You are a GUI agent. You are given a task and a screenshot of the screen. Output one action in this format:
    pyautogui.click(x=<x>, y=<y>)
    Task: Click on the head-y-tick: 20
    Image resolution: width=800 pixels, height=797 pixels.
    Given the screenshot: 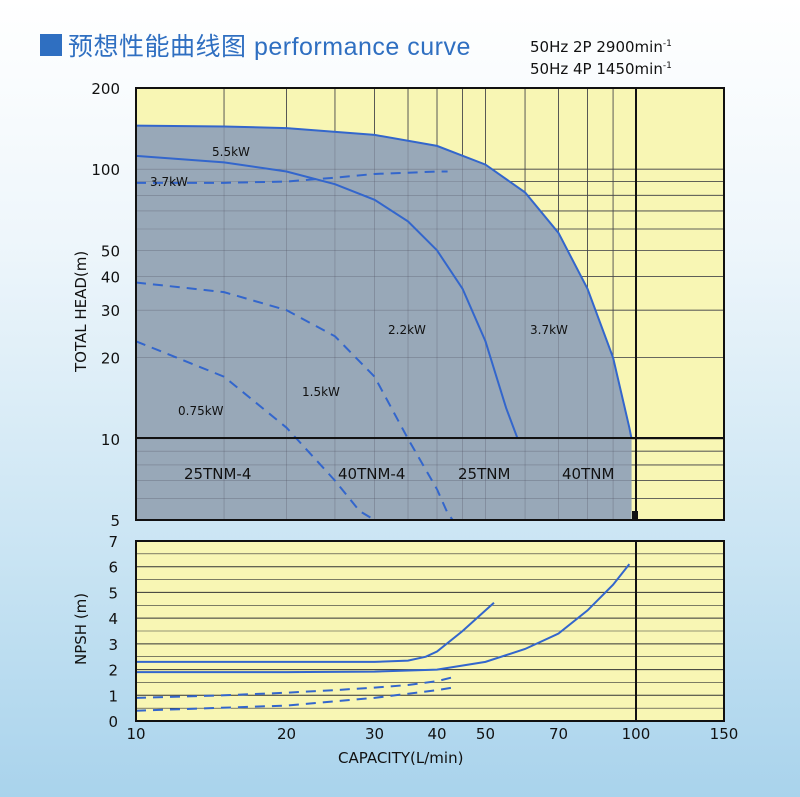 What is the action you would take?
    pyautogui.click(x=110, y=359)
    